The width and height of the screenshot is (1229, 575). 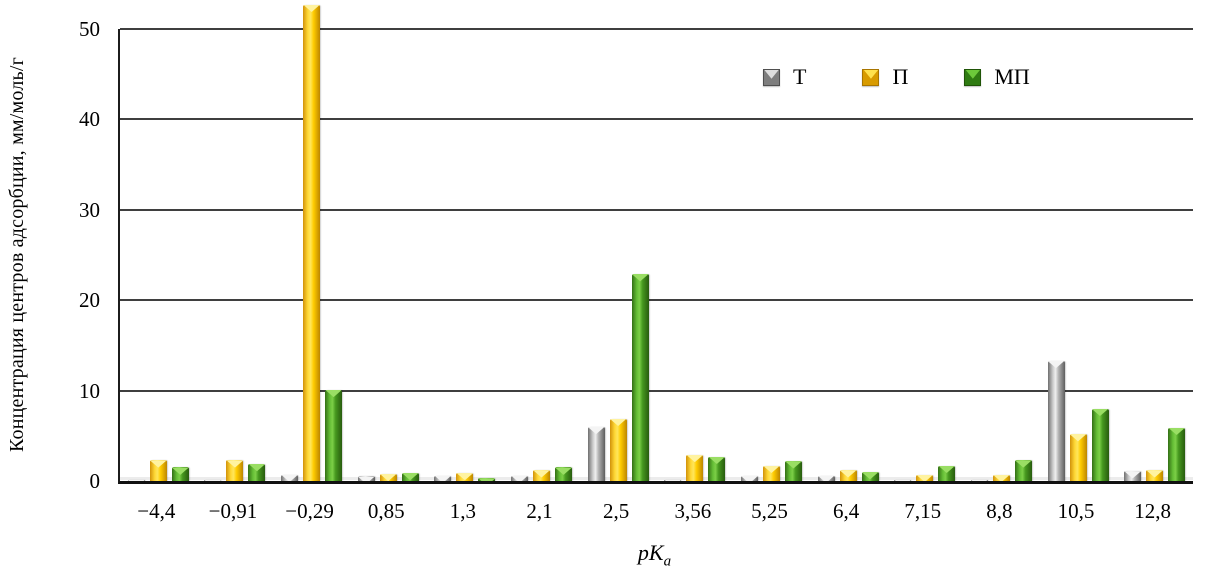 What do you see at coordinates (564, 474) in the screenshot?
I see `bar-МП-2,1` at bounding box center [564, 474].